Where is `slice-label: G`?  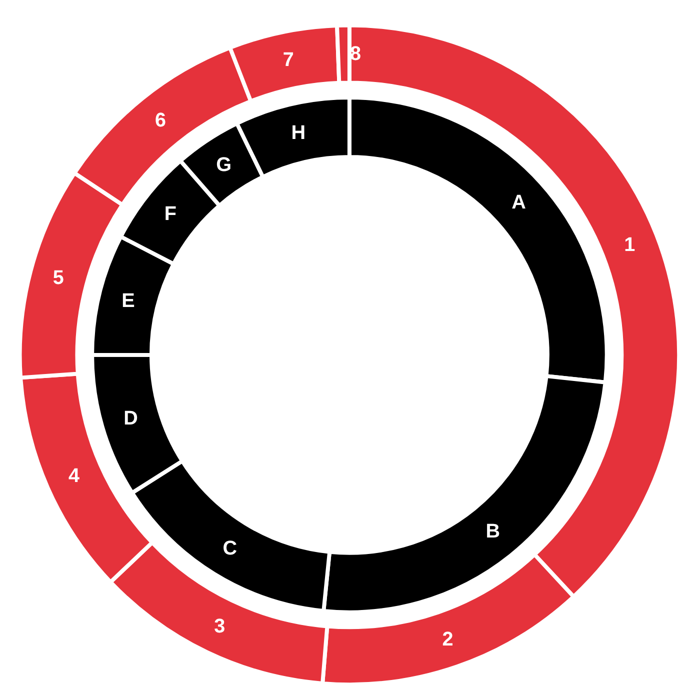 slice-label: G is located at coordinates (224, 165).